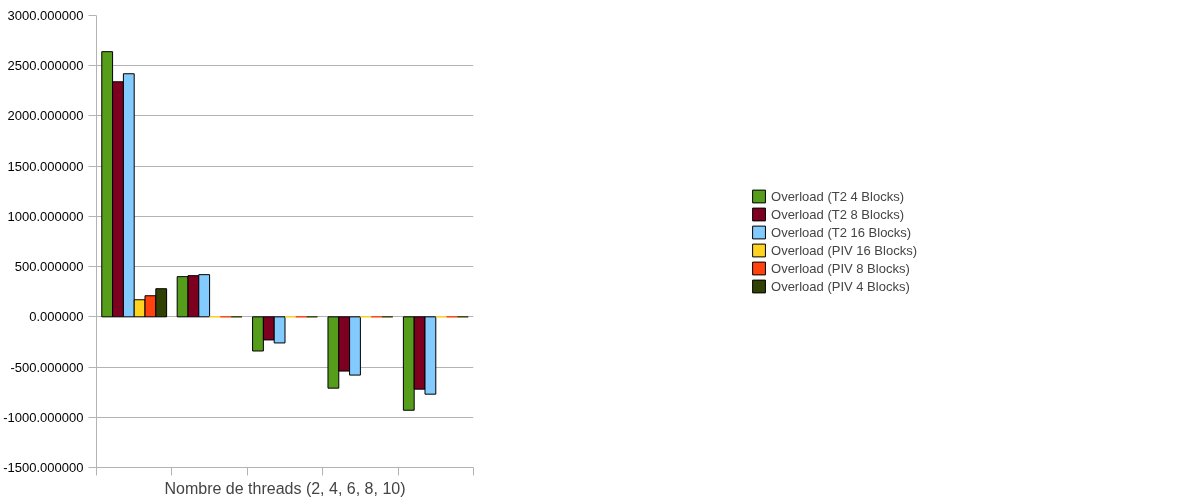 The height and width of the screenshot is (499, 1194). Describe the element at coordinates (841, 232) in the screenshot. I see `legend-label: Overload (T2 16 Blocks)` at that location.